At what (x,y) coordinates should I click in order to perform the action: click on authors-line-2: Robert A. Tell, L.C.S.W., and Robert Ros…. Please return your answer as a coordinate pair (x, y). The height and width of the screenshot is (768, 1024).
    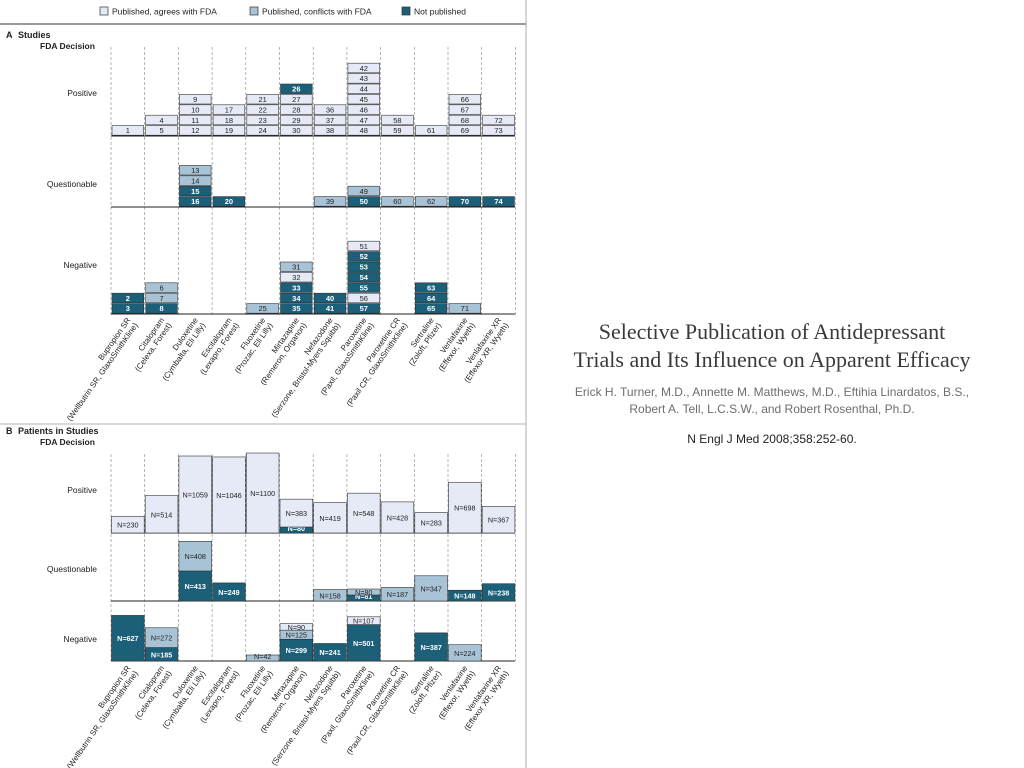
    Looking at the image, I should click on (772, 409).